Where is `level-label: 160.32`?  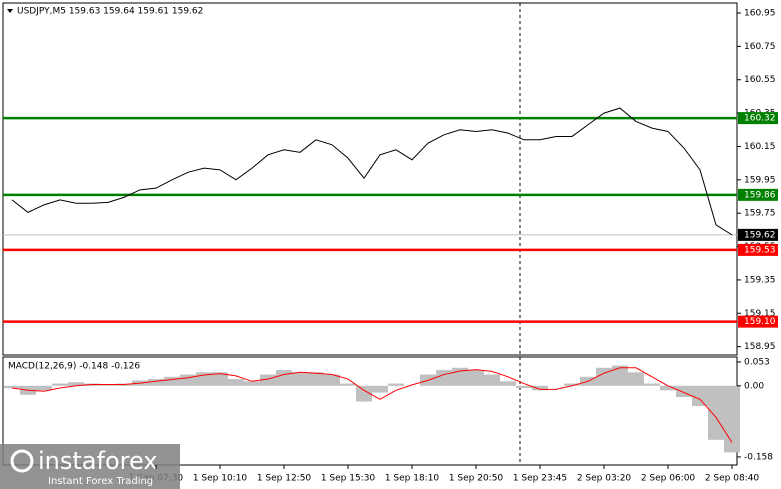 level-label: 160.32 is located at coordinates (760, 119).